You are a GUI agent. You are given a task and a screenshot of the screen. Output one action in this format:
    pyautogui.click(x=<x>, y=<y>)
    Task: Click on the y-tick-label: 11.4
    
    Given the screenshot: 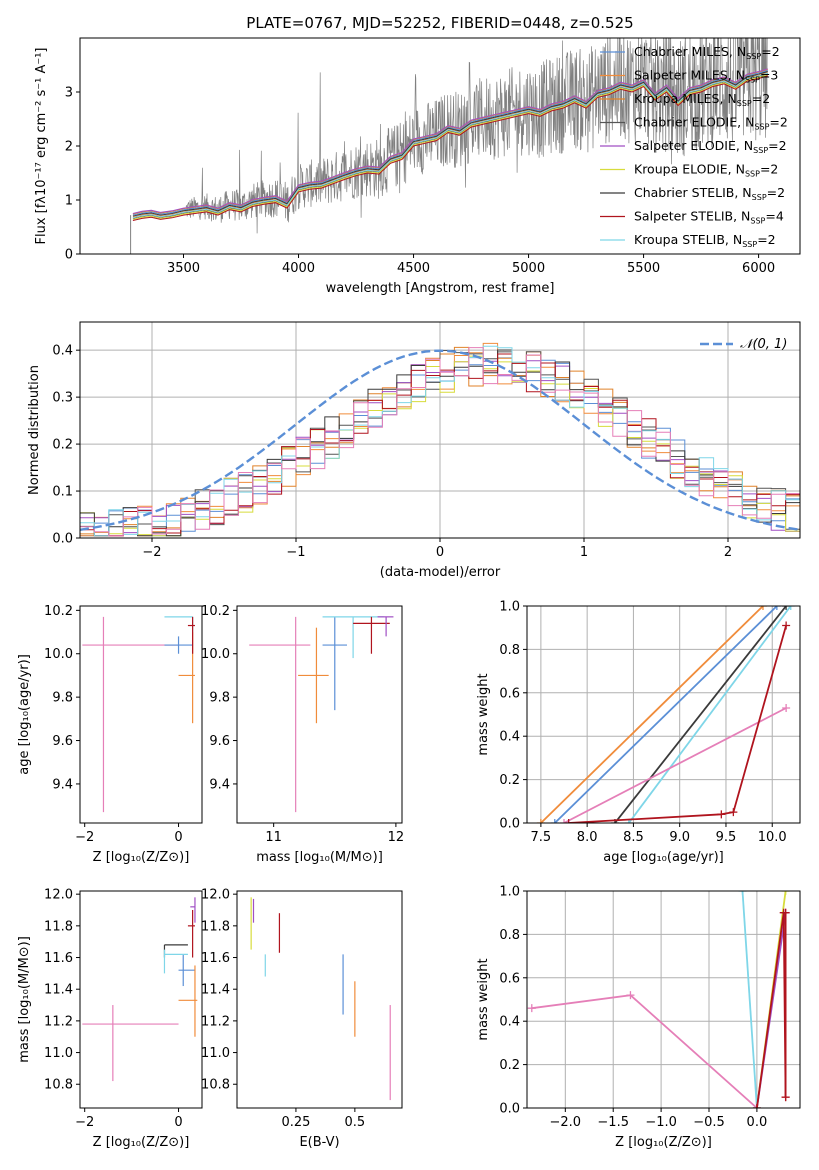 What is the action you would take?
    pyautogui.click(x=58, y=990)
    